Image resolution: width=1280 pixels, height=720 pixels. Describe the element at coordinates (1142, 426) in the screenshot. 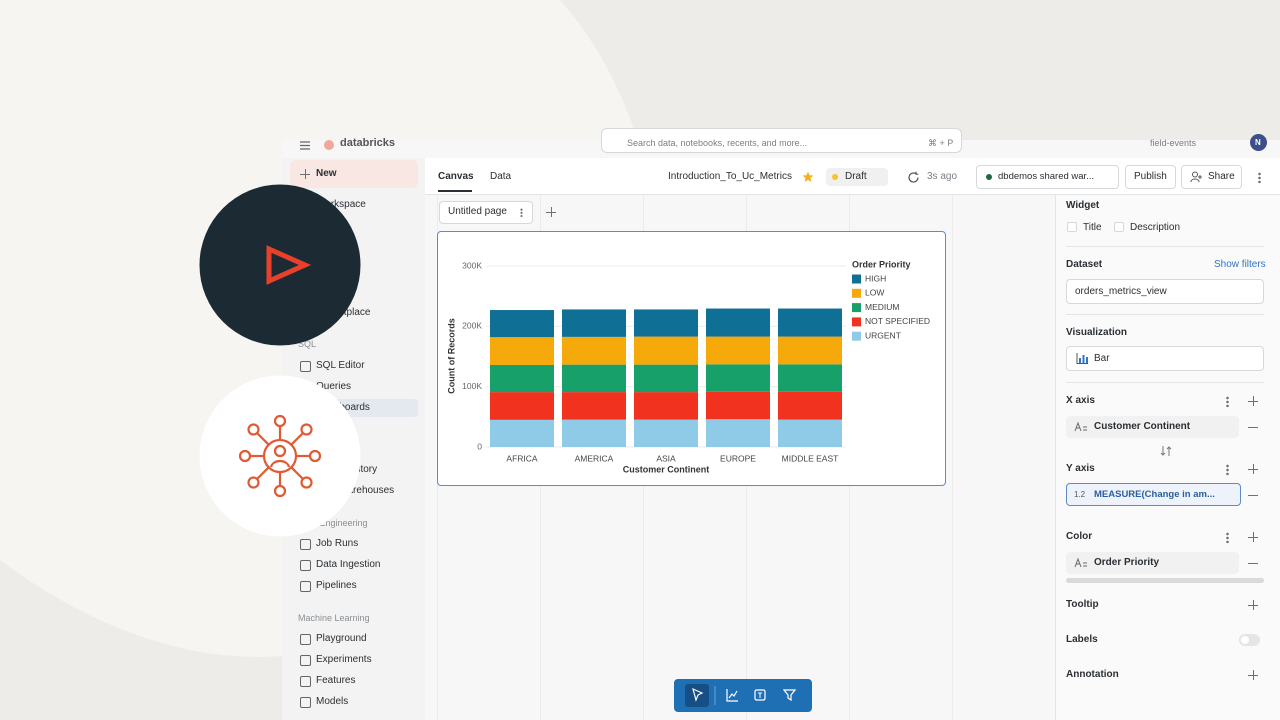

I see `x-field: Customer Continent` at that location.